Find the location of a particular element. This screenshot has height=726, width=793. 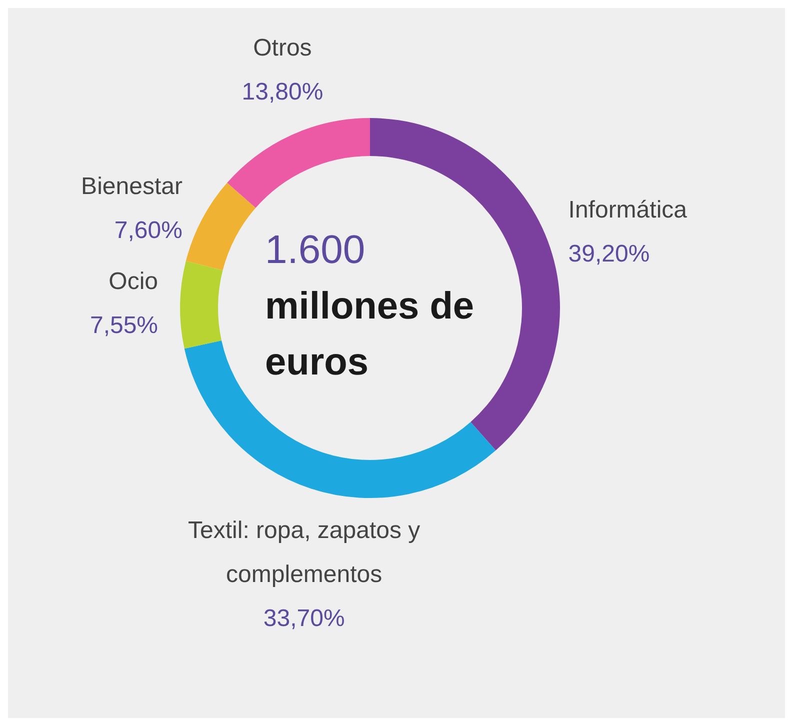

data-label: 7,60% is located at coordinates (148, 230).